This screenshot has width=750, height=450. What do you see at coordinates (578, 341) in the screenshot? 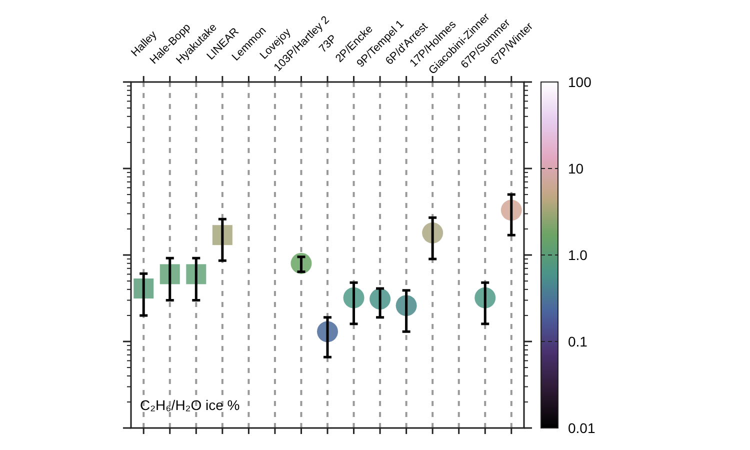
I see `y-tick-label: 0.1` at bounding box center [578, 341].